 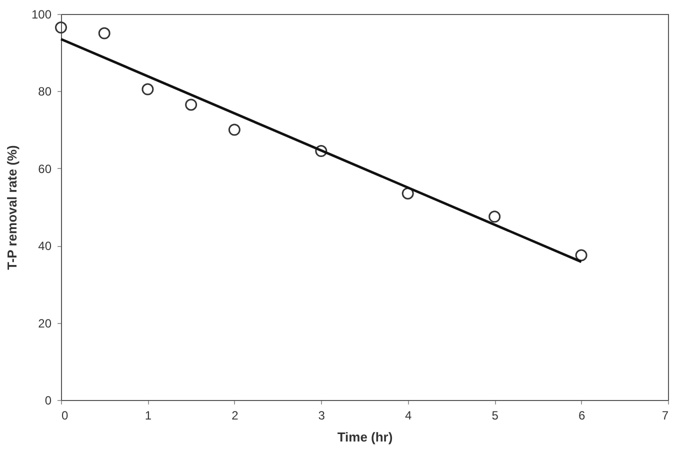 I want to click on x-tick-label: 2, so click(x=235, y=415).